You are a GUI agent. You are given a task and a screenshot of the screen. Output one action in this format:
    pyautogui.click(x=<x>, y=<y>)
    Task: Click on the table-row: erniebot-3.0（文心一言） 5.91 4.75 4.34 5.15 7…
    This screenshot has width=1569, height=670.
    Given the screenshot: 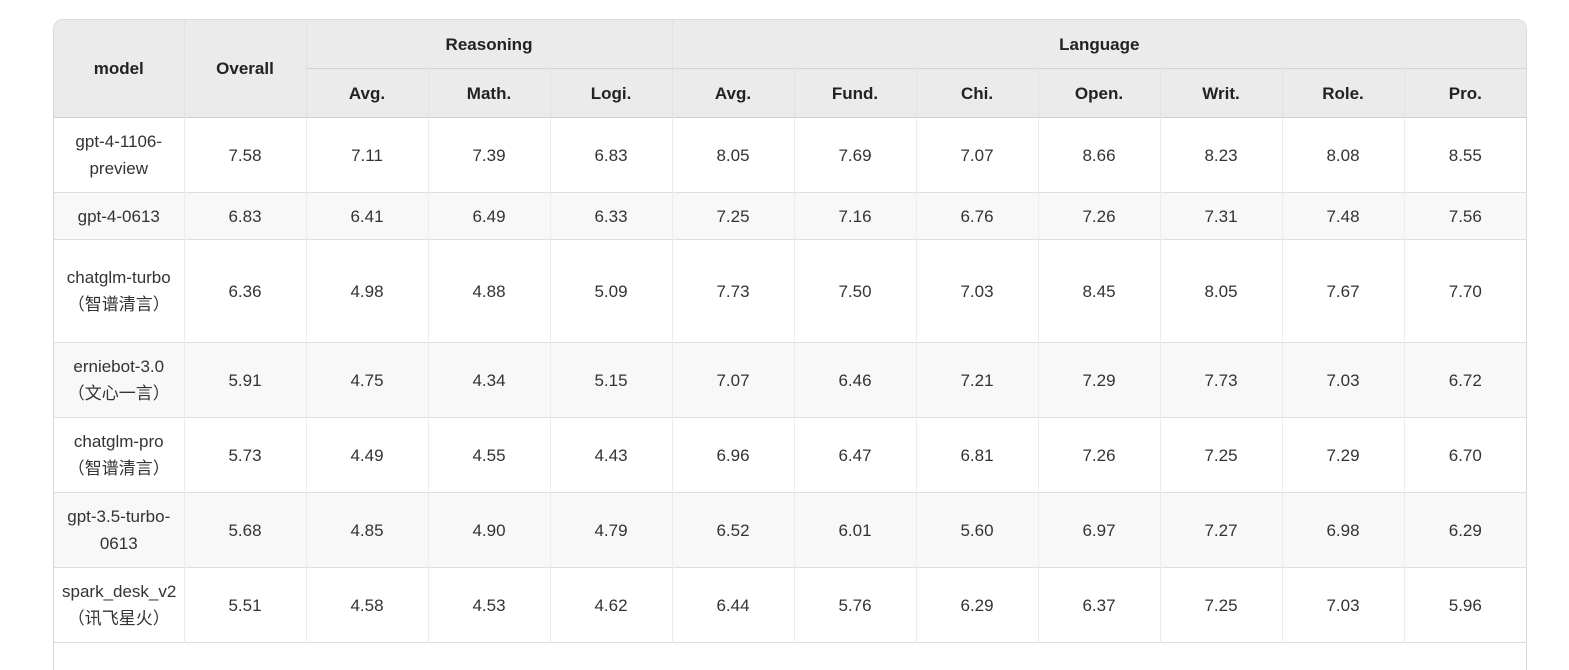 What is the action you would take?
    pyautogui.click(x=790, y=380)
    